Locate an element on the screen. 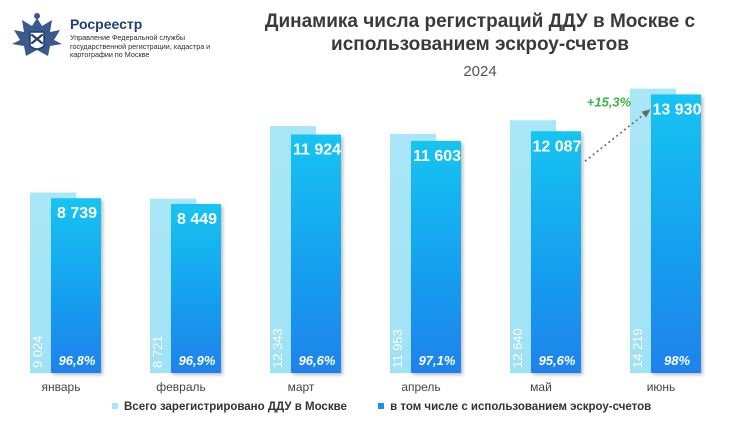  total-value-label-5: 14 219 is located at coordinates (637, 348).